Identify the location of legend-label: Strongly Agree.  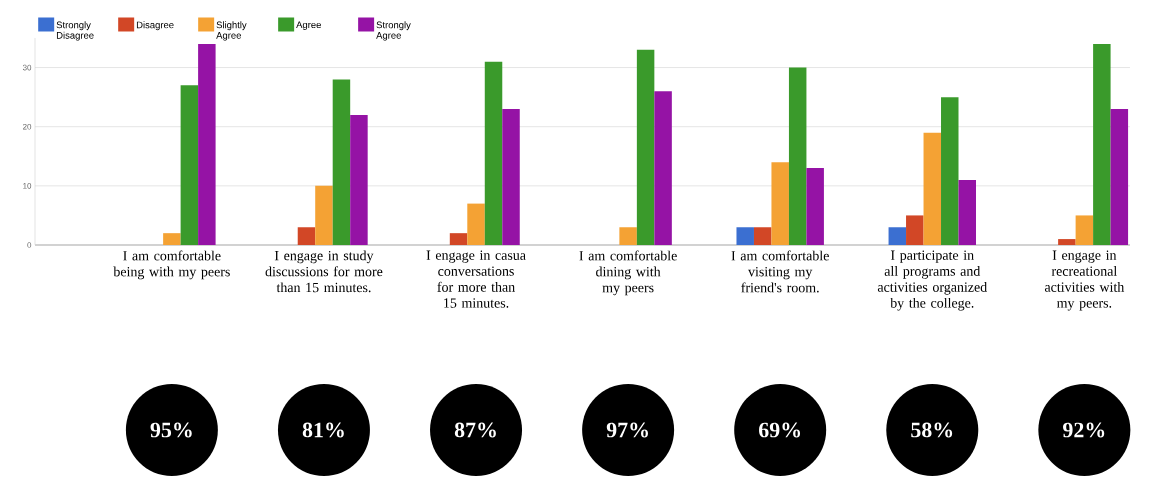
(393, 31).